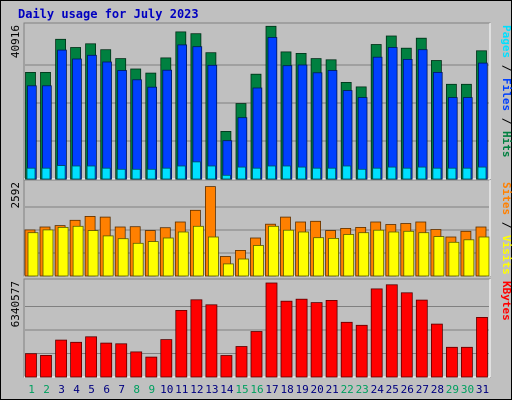 The height and width of the screenshot is (400, 512). I want to click on x-tick-label: 30, so click(467, 389).